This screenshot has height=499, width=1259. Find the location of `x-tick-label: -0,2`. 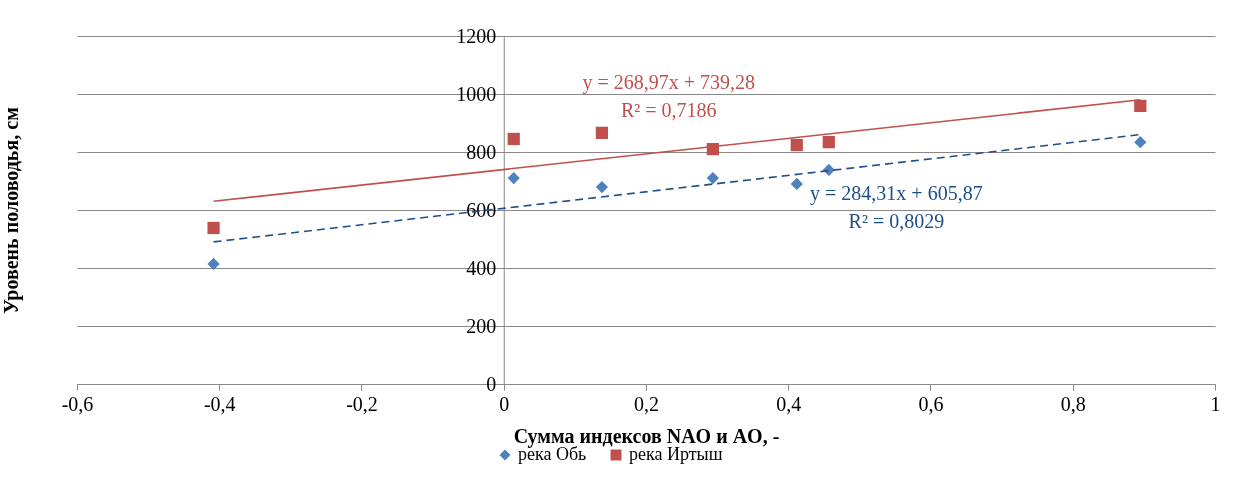

x-tick-label: -0,2 is located at coordinates (362, 403).